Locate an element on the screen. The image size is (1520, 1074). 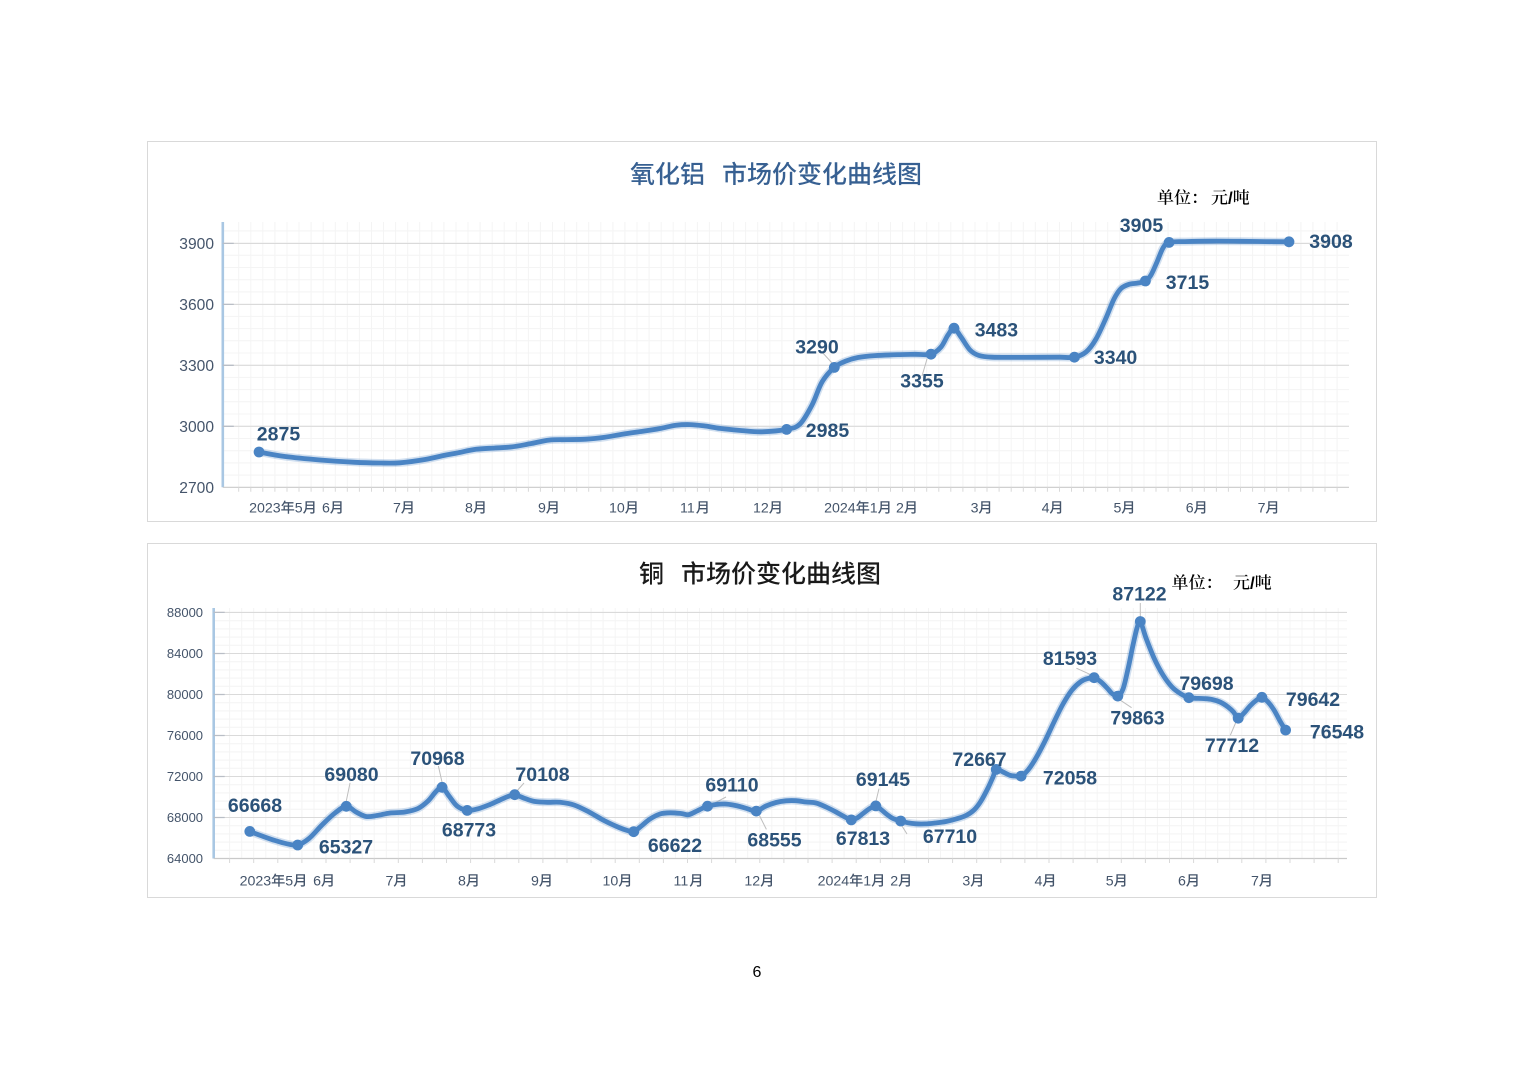
svg-text: 68000 is located at coordinates (185, 817).